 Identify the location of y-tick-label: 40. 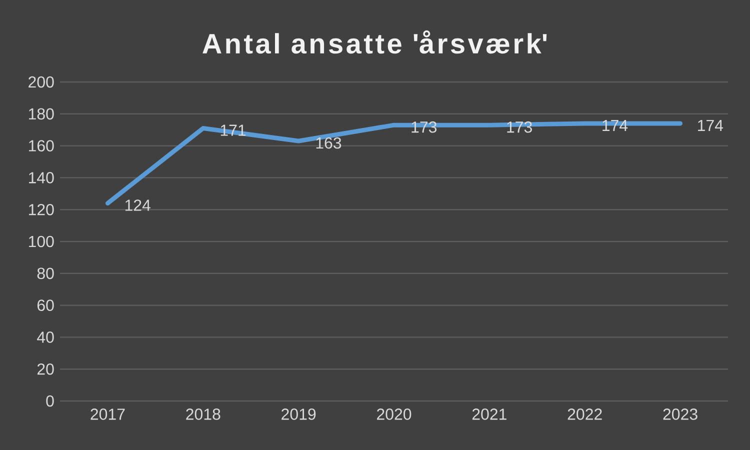
(45, 337).